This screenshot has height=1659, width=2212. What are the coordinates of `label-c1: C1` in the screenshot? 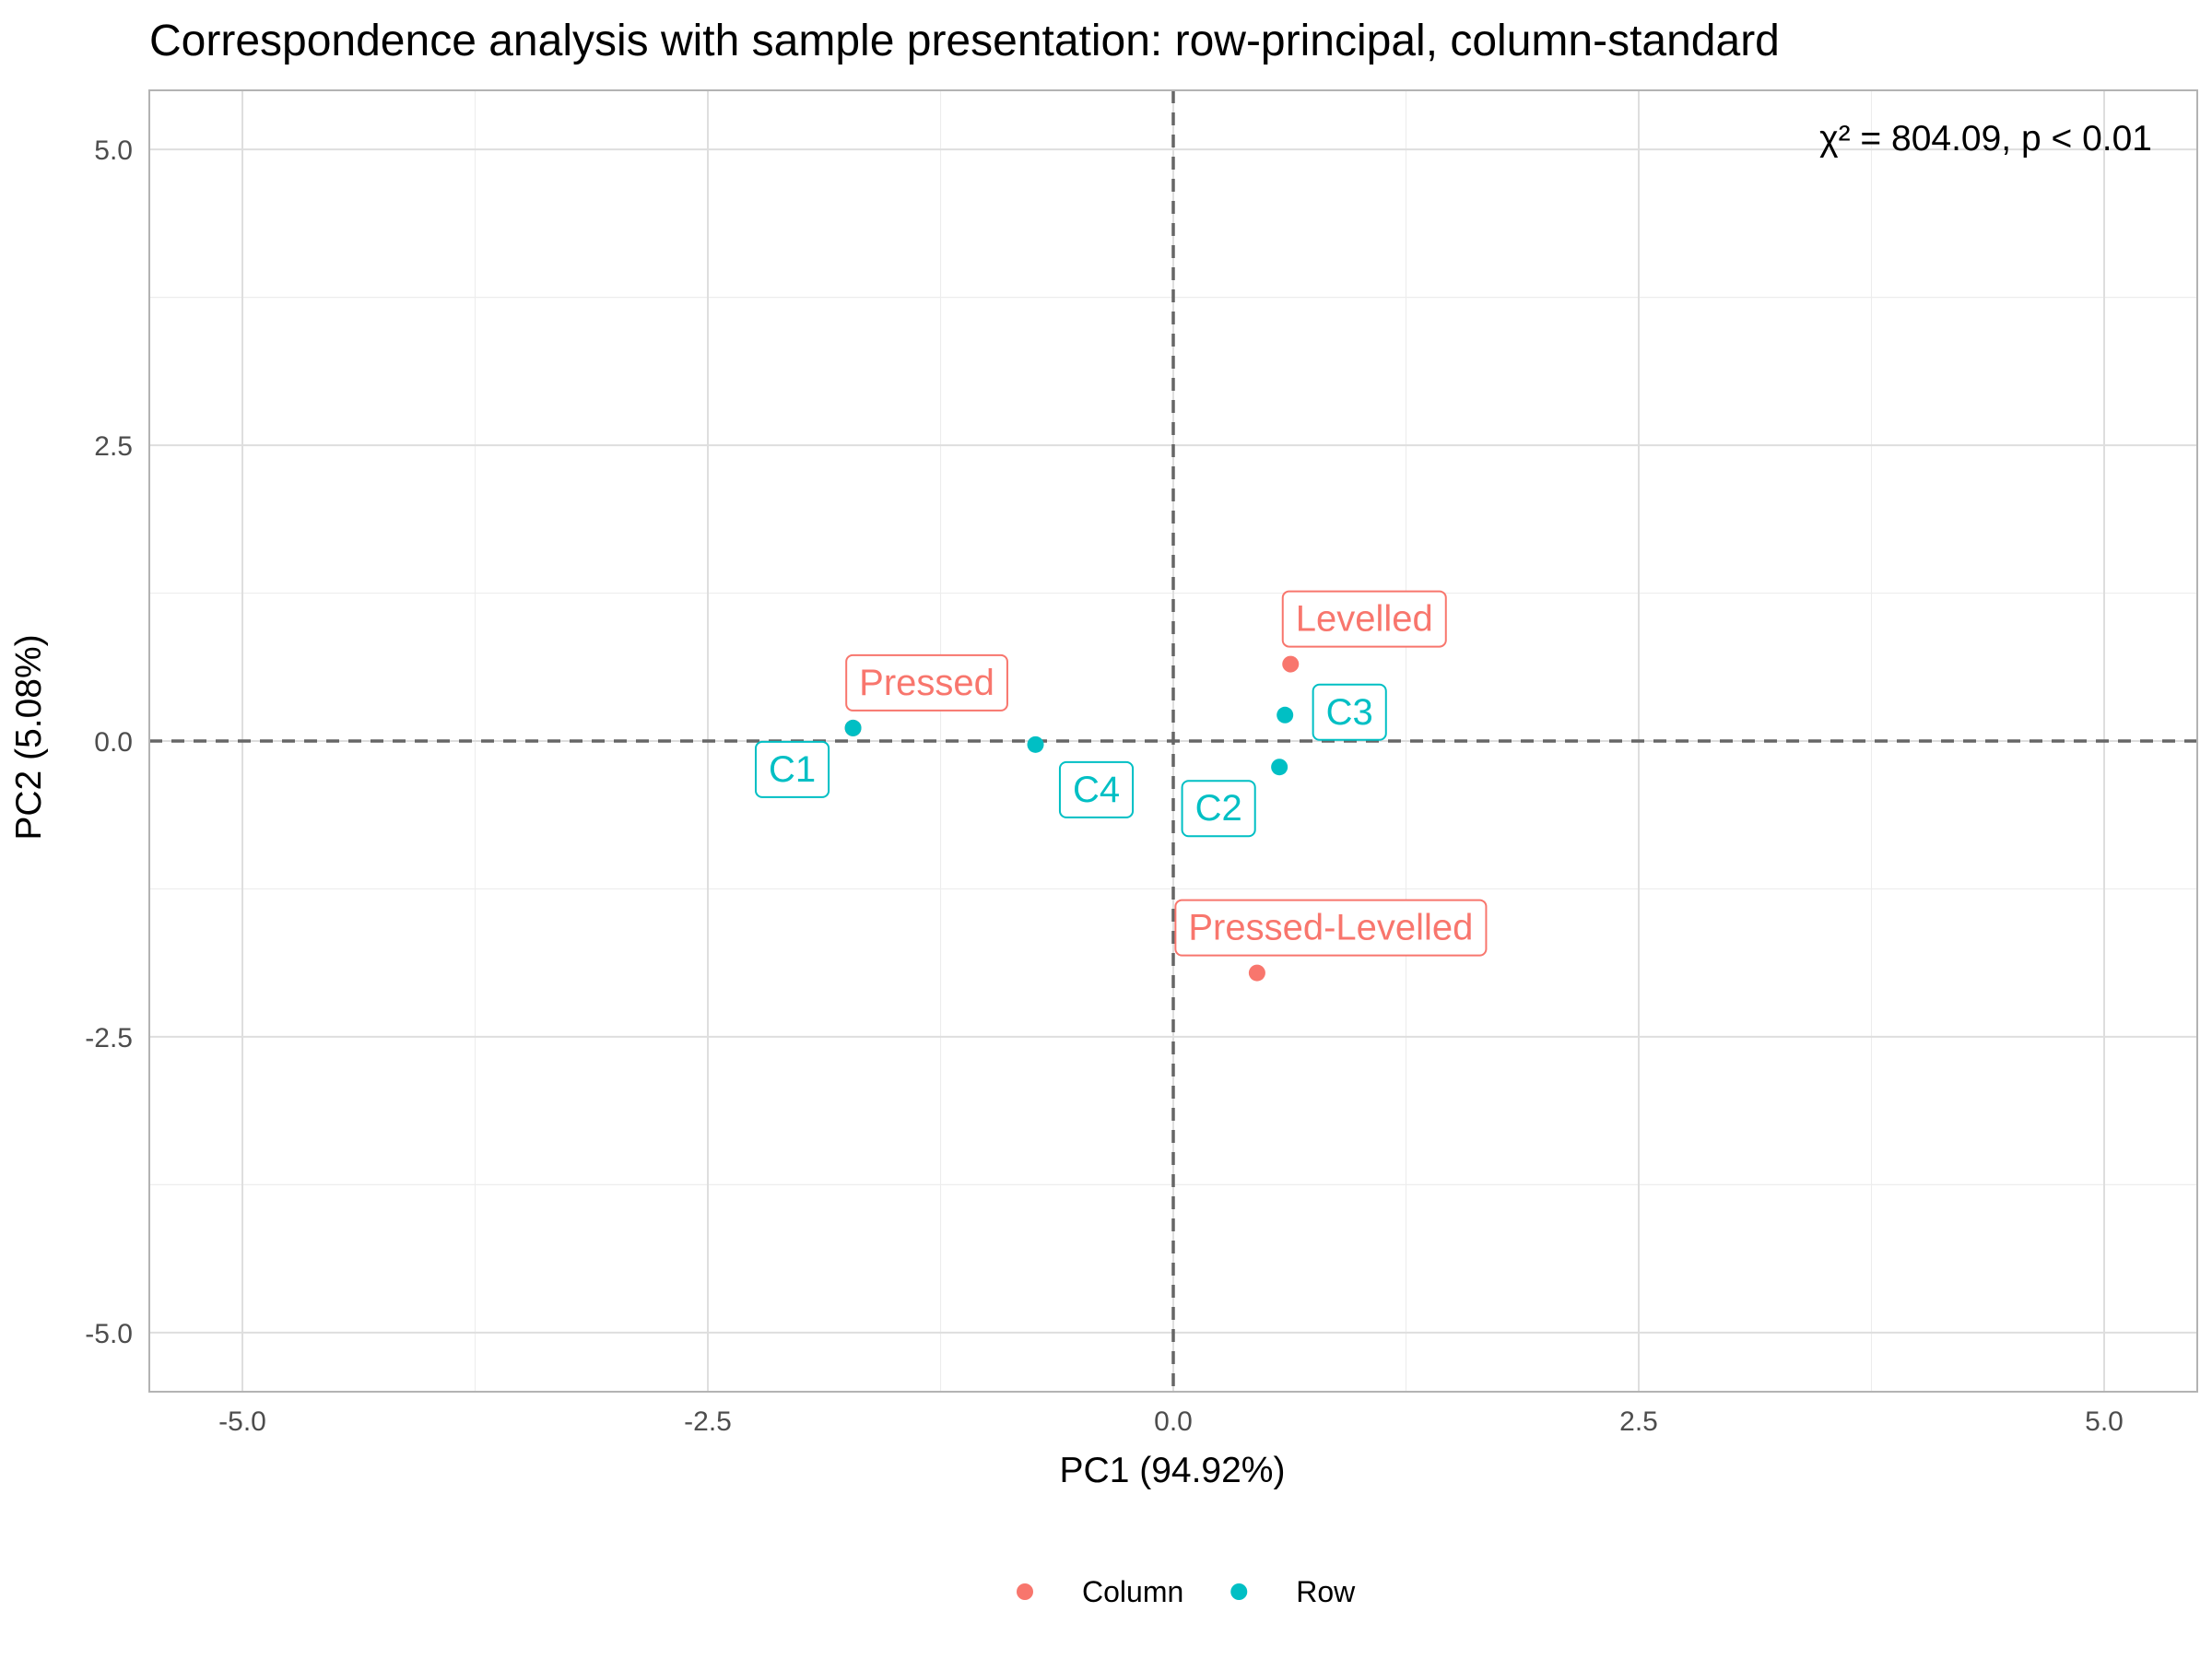 It's located at (792, 769).